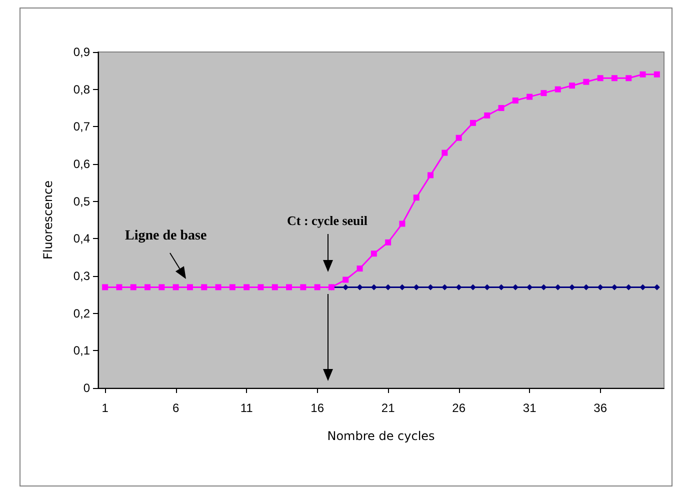 The height and width of the screenshot is (488, 674). Describe the element at coordinates (317, 408) in the screenshot. I see `x-tick-label: 16` at that location.